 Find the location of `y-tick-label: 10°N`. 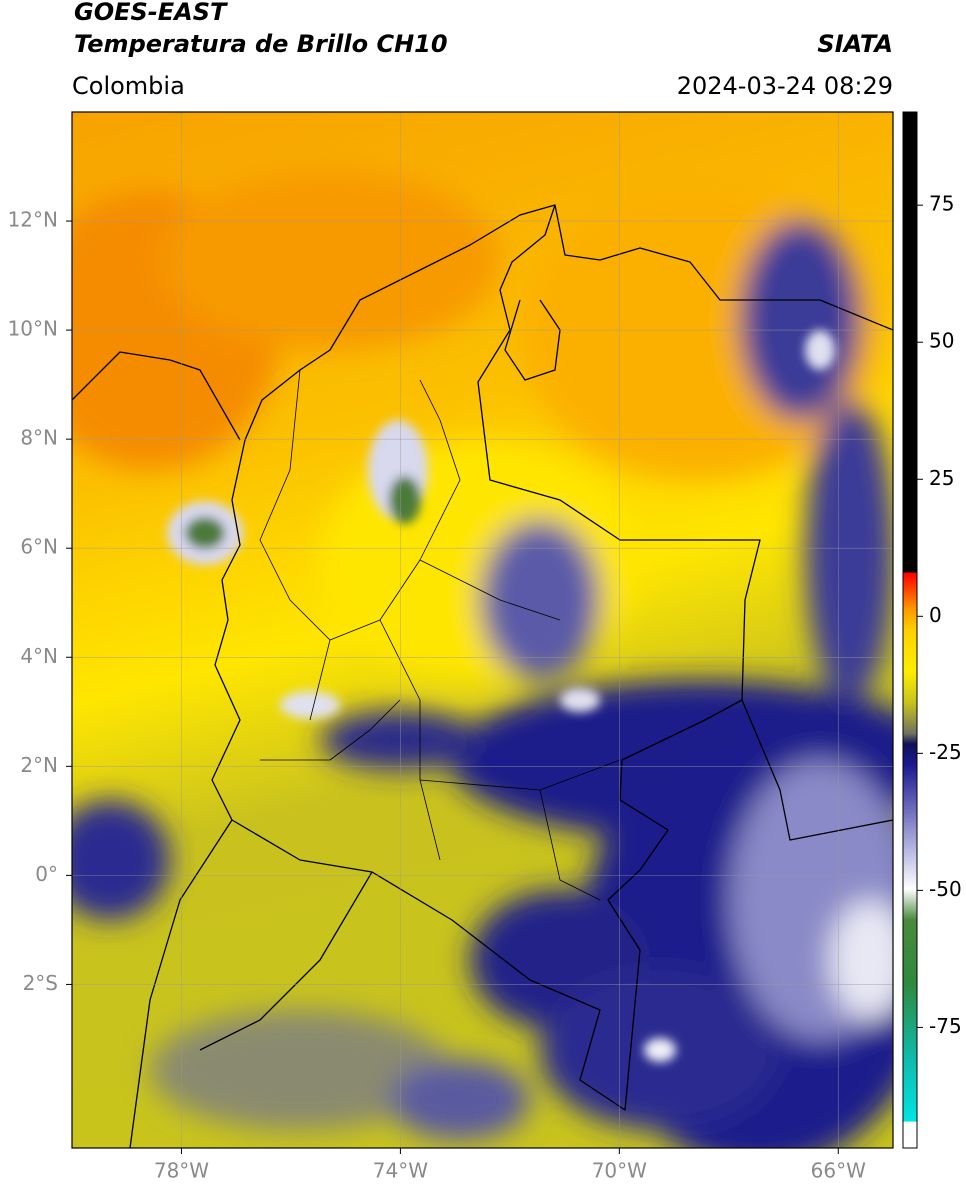

y-tick-label: 10°N is located at coordinates (33, 329).